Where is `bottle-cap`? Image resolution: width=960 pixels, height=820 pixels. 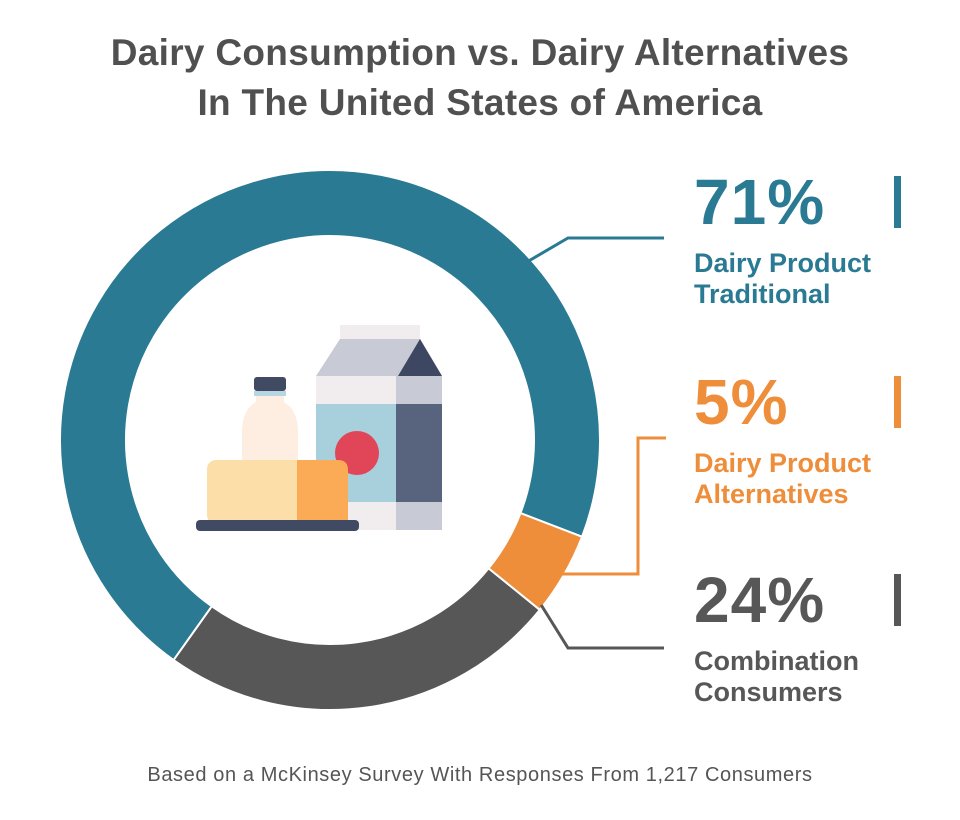 bottle-cap is located at coordinates (270, 384).